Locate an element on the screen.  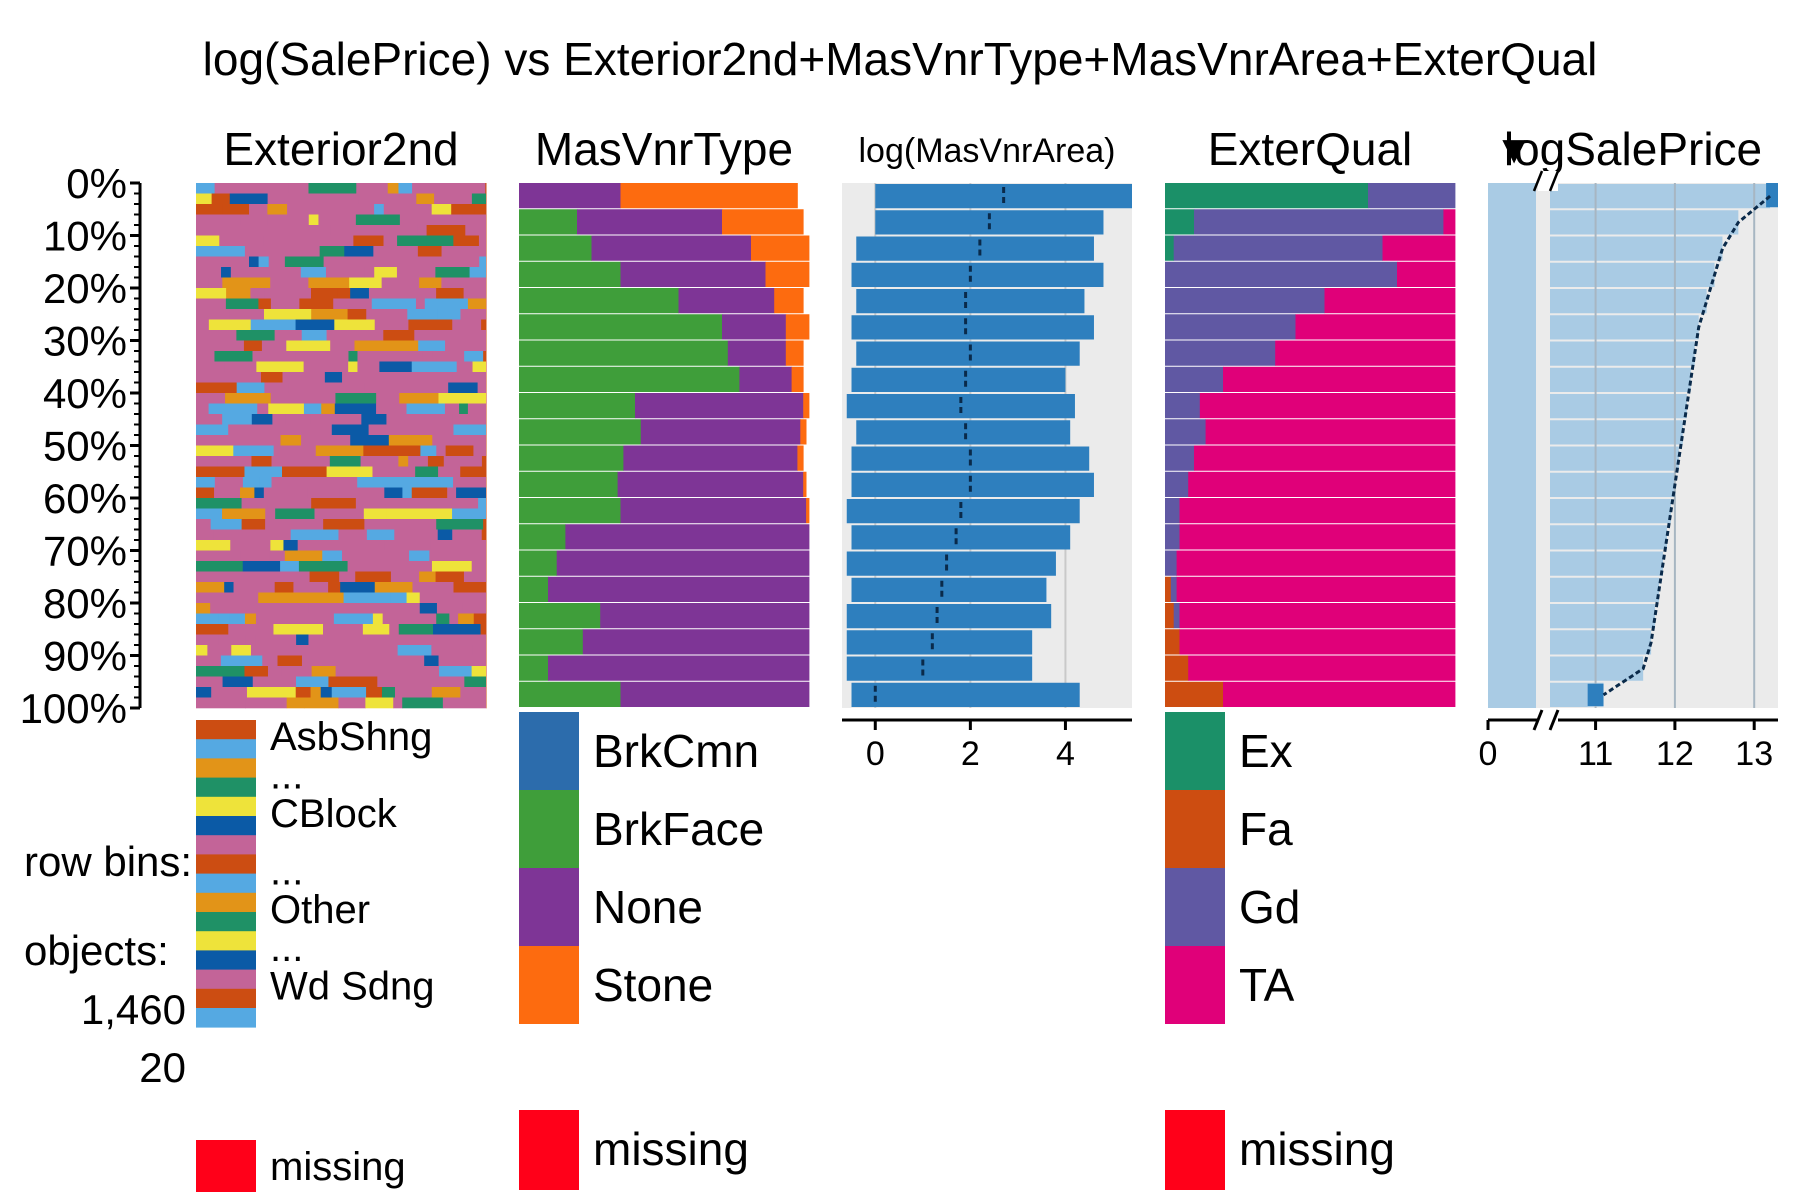
legend-label: Other is located at coordinates (320, 910).